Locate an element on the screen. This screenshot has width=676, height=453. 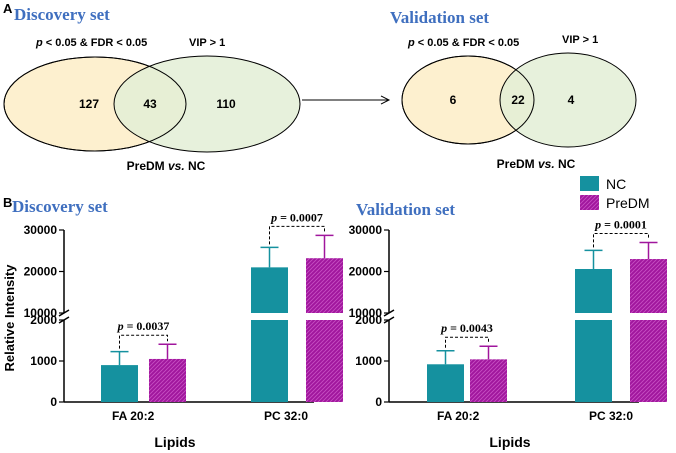
venn-title: Validation set is located at coordinates (439, 17).